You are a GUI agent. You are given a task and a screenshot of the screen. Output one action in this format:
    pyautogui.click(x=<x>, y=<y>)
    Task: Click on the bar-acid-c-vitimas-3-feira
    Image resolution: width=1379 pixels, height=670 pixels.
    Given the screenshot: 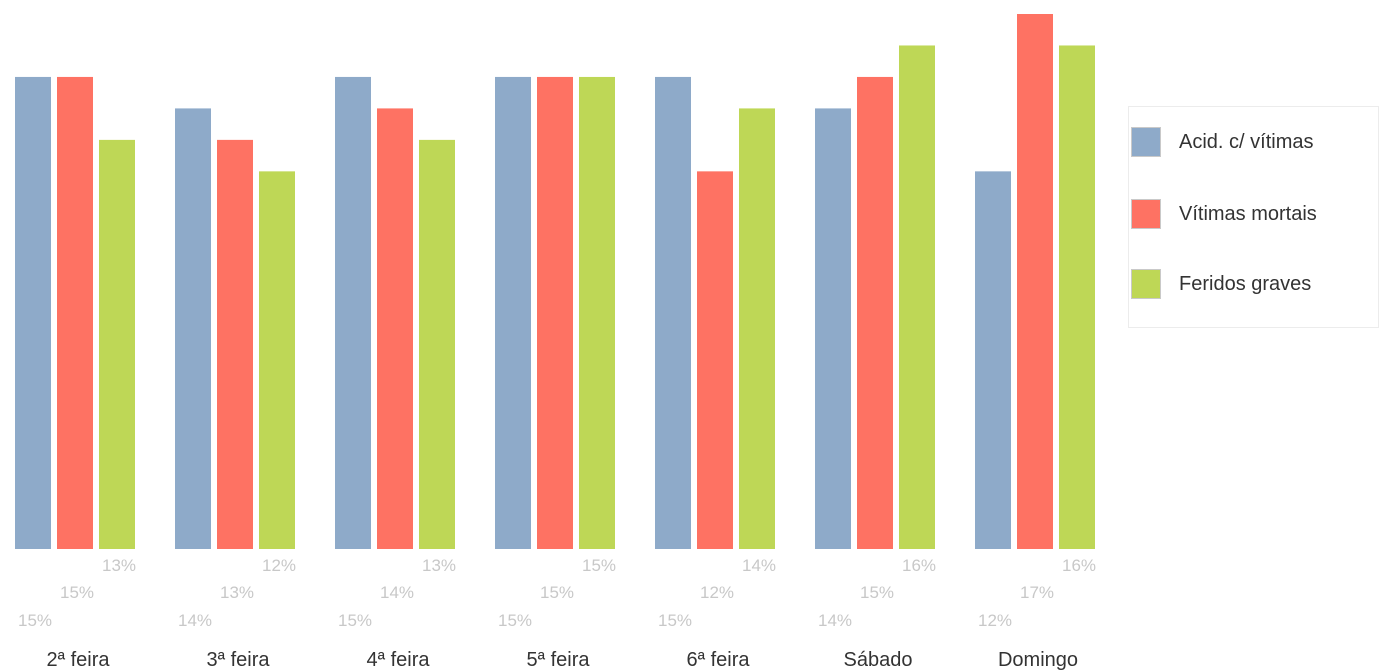 What is the action you would take?
    pyautogui.click(x=193, y=328)
    